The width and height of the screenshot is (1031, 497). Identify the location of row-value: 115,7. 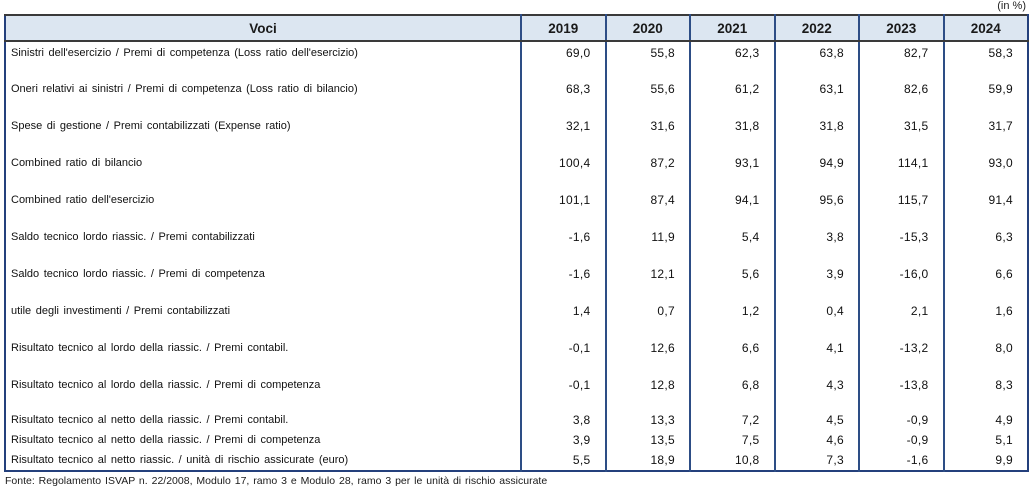
(901, 207).